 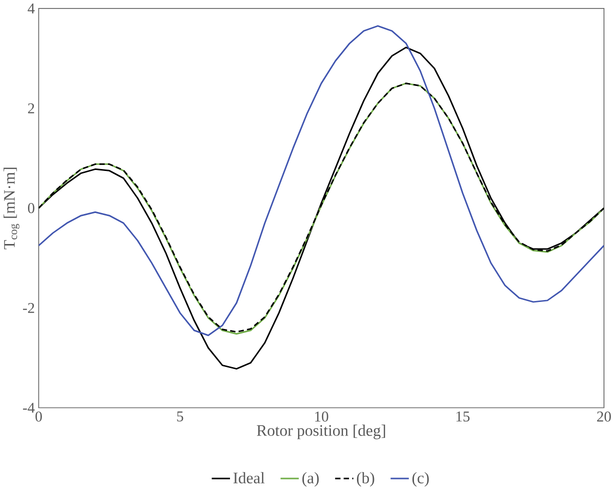 I want to click on x-tick-label: 15, so click(x=463, y=416).